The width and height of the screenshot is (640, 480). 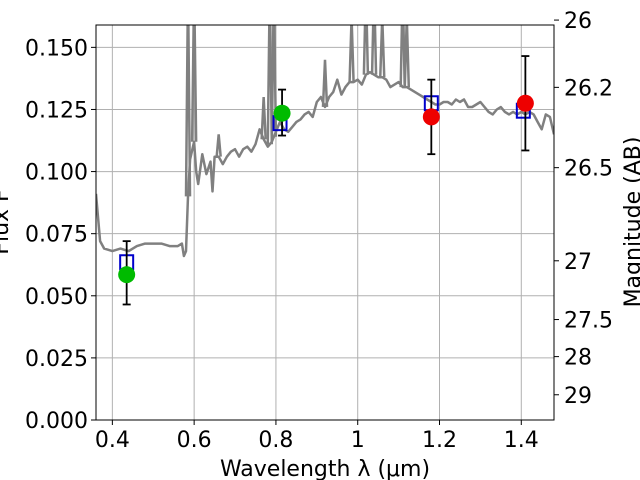 I want to click on y-tick-label: 0.100, so click(x=56, y=173).